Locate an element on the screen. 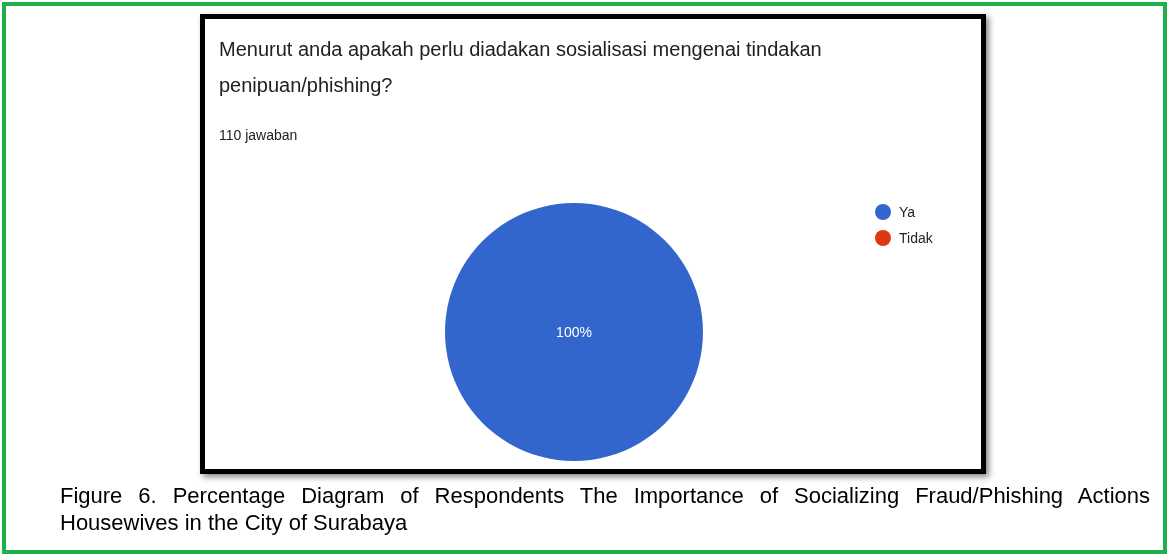  caption: Figure 6. Percentage Diagram of Respondents The Importance of Socializing Fraud/Phishing Actions Housewives in the City of Surabaya is located at coordinates (605, 509).